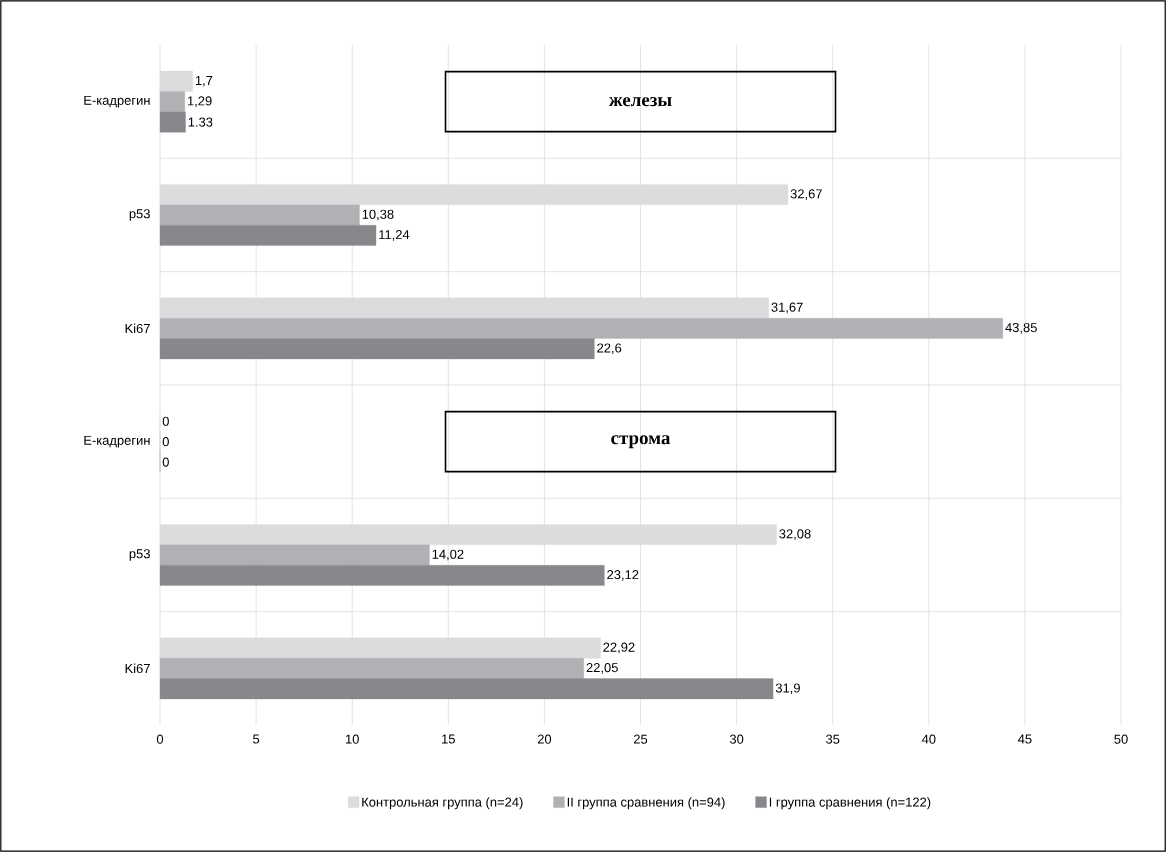  I want to click on x-tick-label: 5, so click(256, 739).